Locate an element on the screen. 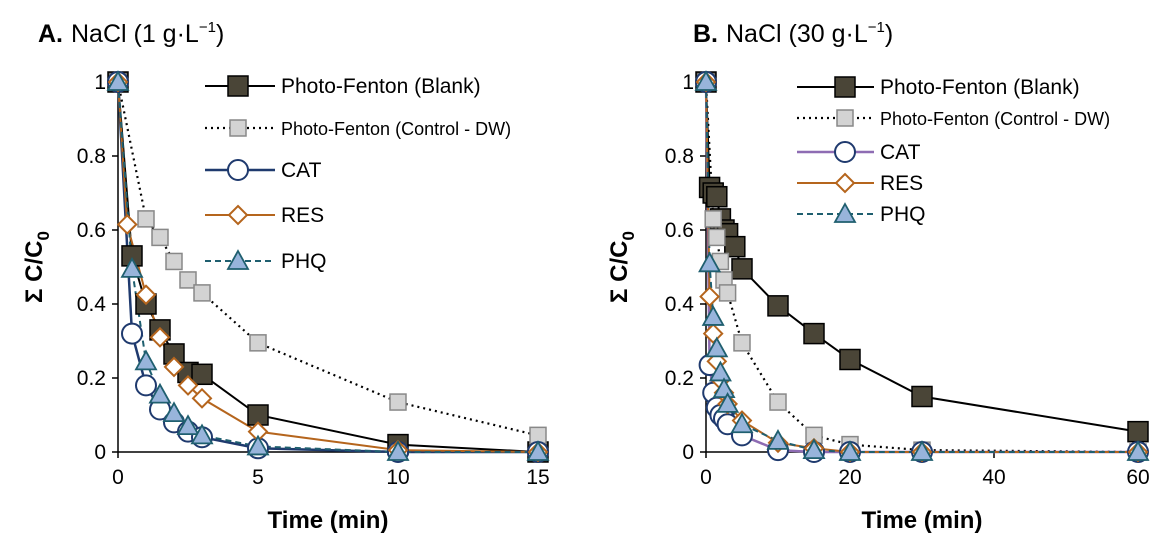  panel-title-sup: −1 is located at coordinates (876, 27).